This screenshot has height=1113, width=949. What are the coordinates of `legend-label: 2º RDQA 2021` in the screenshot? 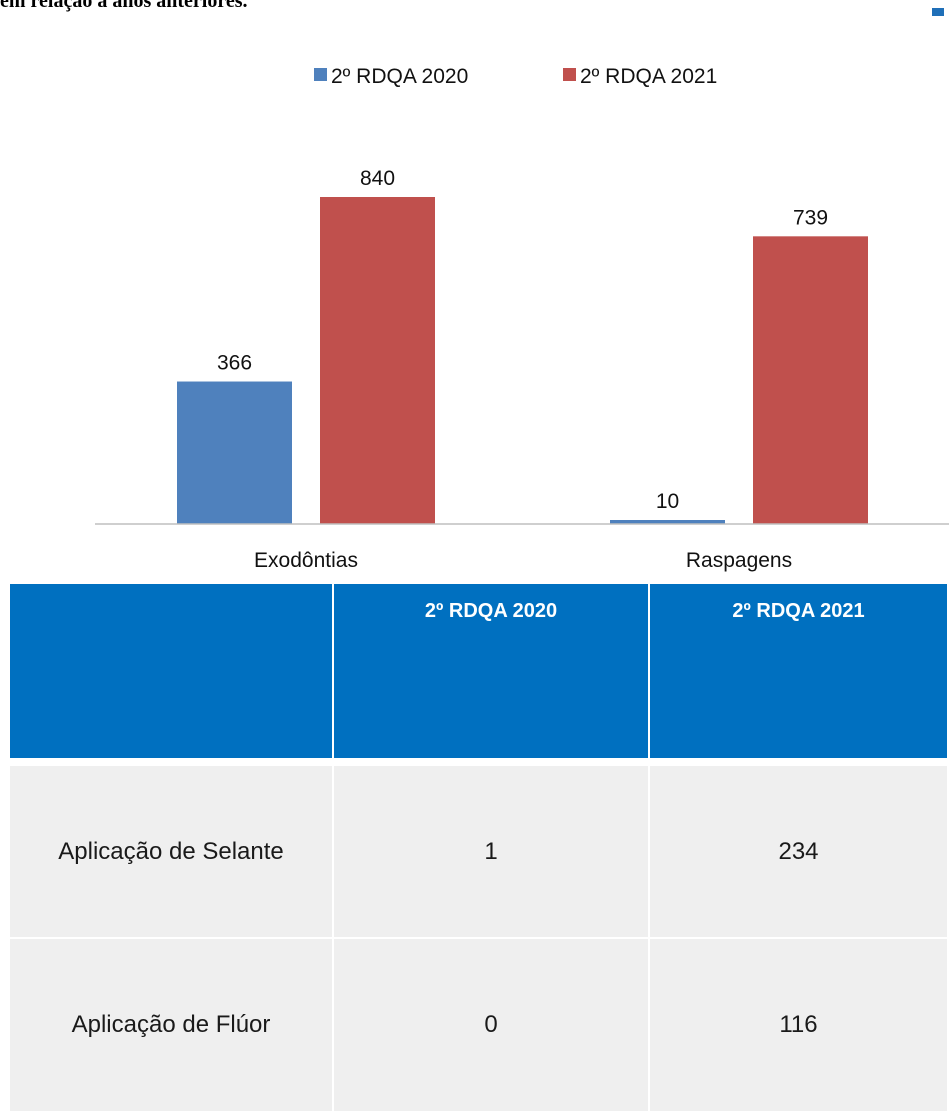 It's located at (648, 76).